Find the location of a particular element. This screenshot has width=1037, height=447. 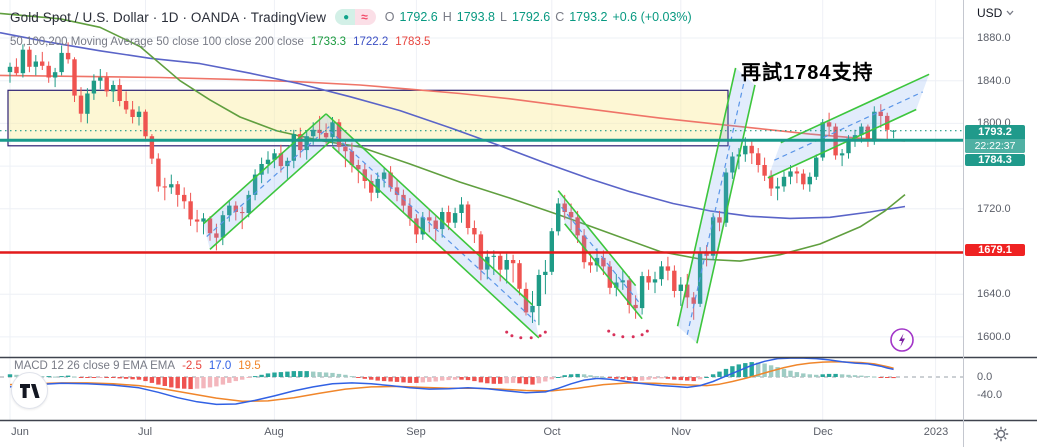

time-axis-tick: Aug is located at coordinates (274, 432).